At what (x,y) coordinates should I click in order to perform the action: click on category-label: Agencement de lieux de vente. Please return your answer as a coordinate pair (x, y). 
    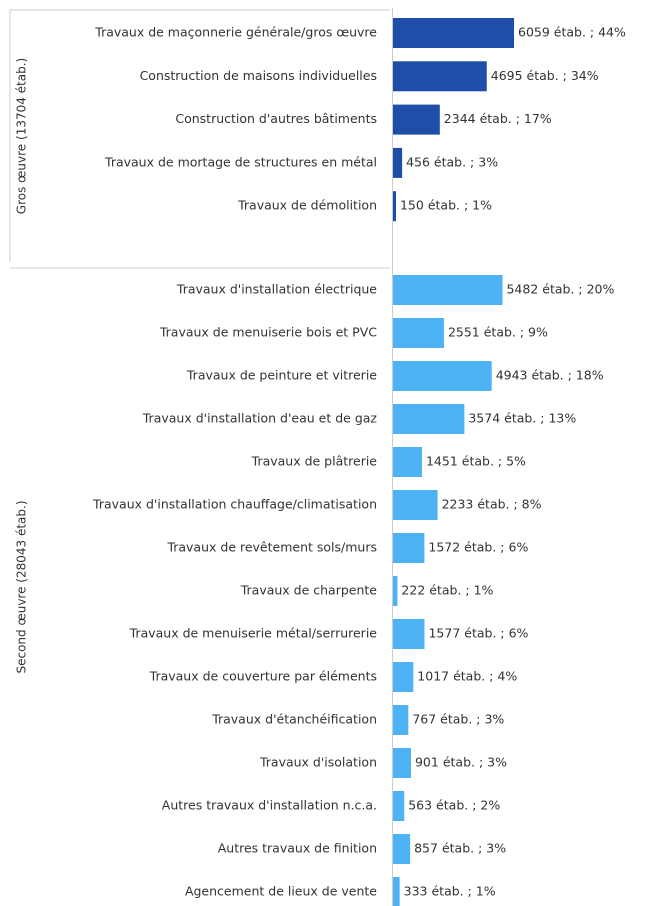
    Looking at the image, I should click on (281, 891).